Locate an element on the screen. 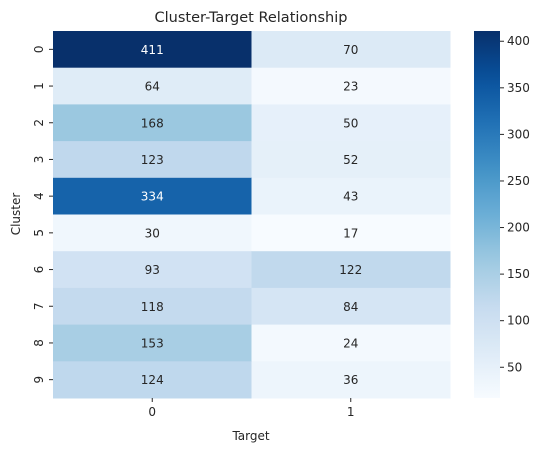 The width and height of the screenshot is (539, 453). cell-value-label: 153 is located at coordinates (152, 343).